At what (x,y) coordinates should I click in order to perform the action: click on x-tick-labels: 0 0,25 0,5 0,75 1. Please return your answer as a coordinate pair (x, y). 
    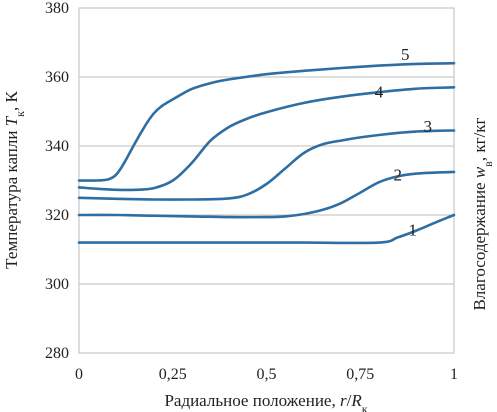
    Looking at the image, I should click on (266, 374).